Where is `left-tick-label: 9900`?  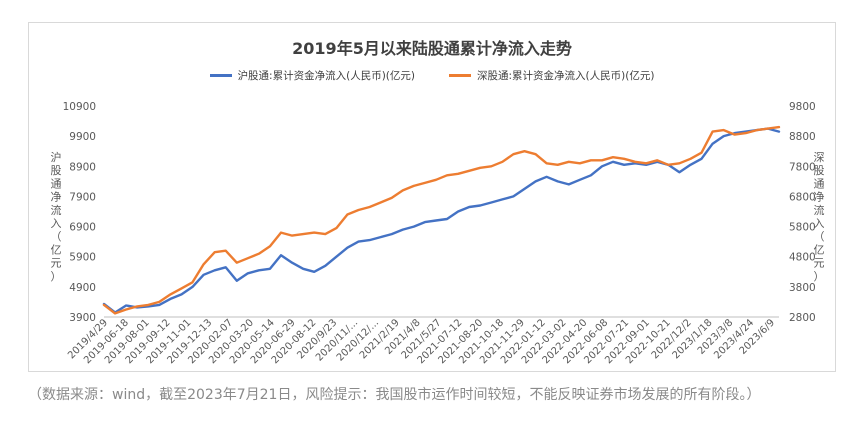 left-tick-label: 9900 is located at coordinates (82, 137).